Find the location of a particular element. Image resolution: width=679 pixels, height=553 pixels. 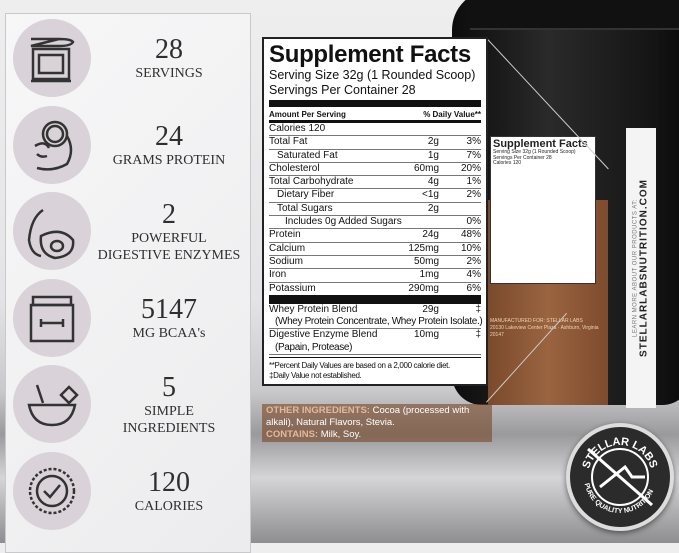

nutrient-row: Iron 1mg 4% is located at coordinates (375, 276).